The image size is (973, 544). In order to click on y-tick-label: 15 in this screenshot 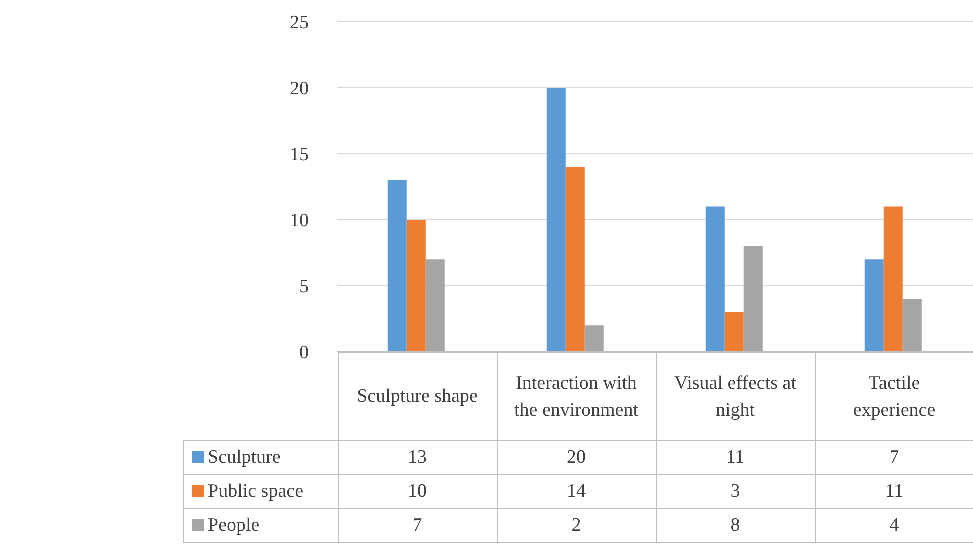, I will do `click(299, 155)`.